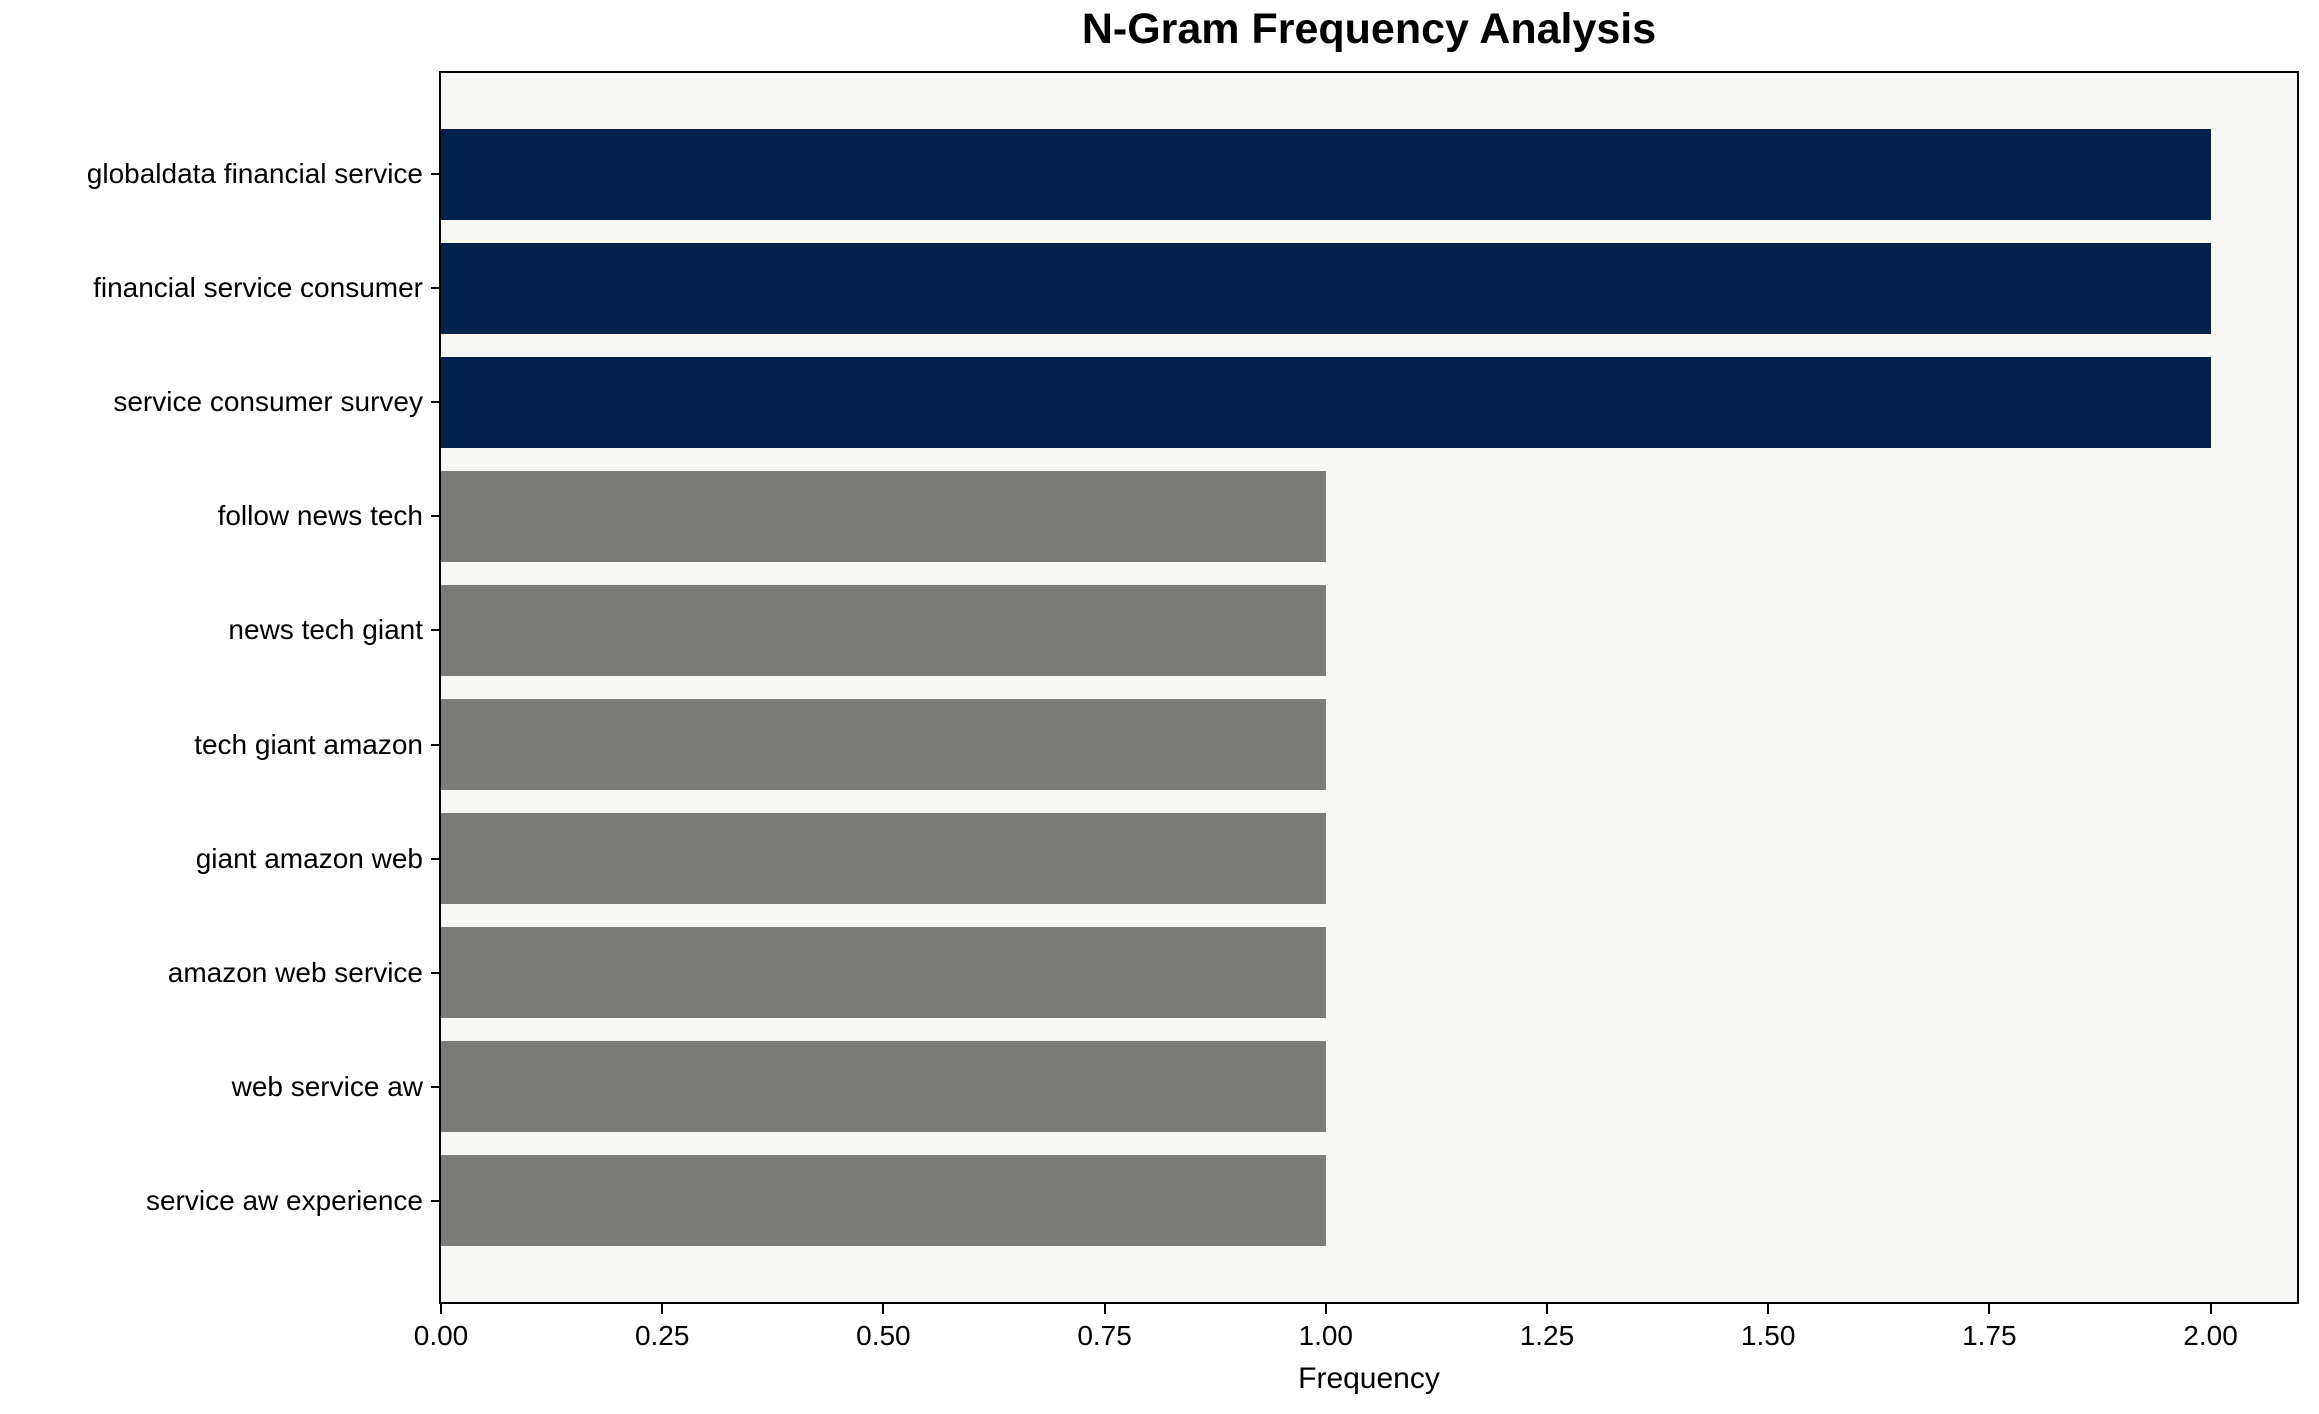 The height and width of the screenshot is (1414, 2319). I want to click on x-axis-tick-label: 1.50, so click(1768, 1335).